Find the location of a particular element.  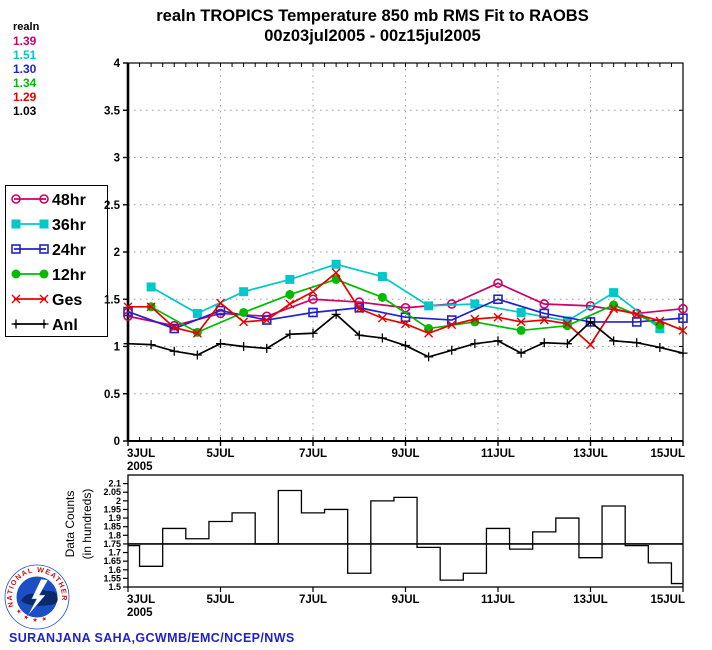

stat-value-12hr: 1.34 is located at coordinates (25, 83).